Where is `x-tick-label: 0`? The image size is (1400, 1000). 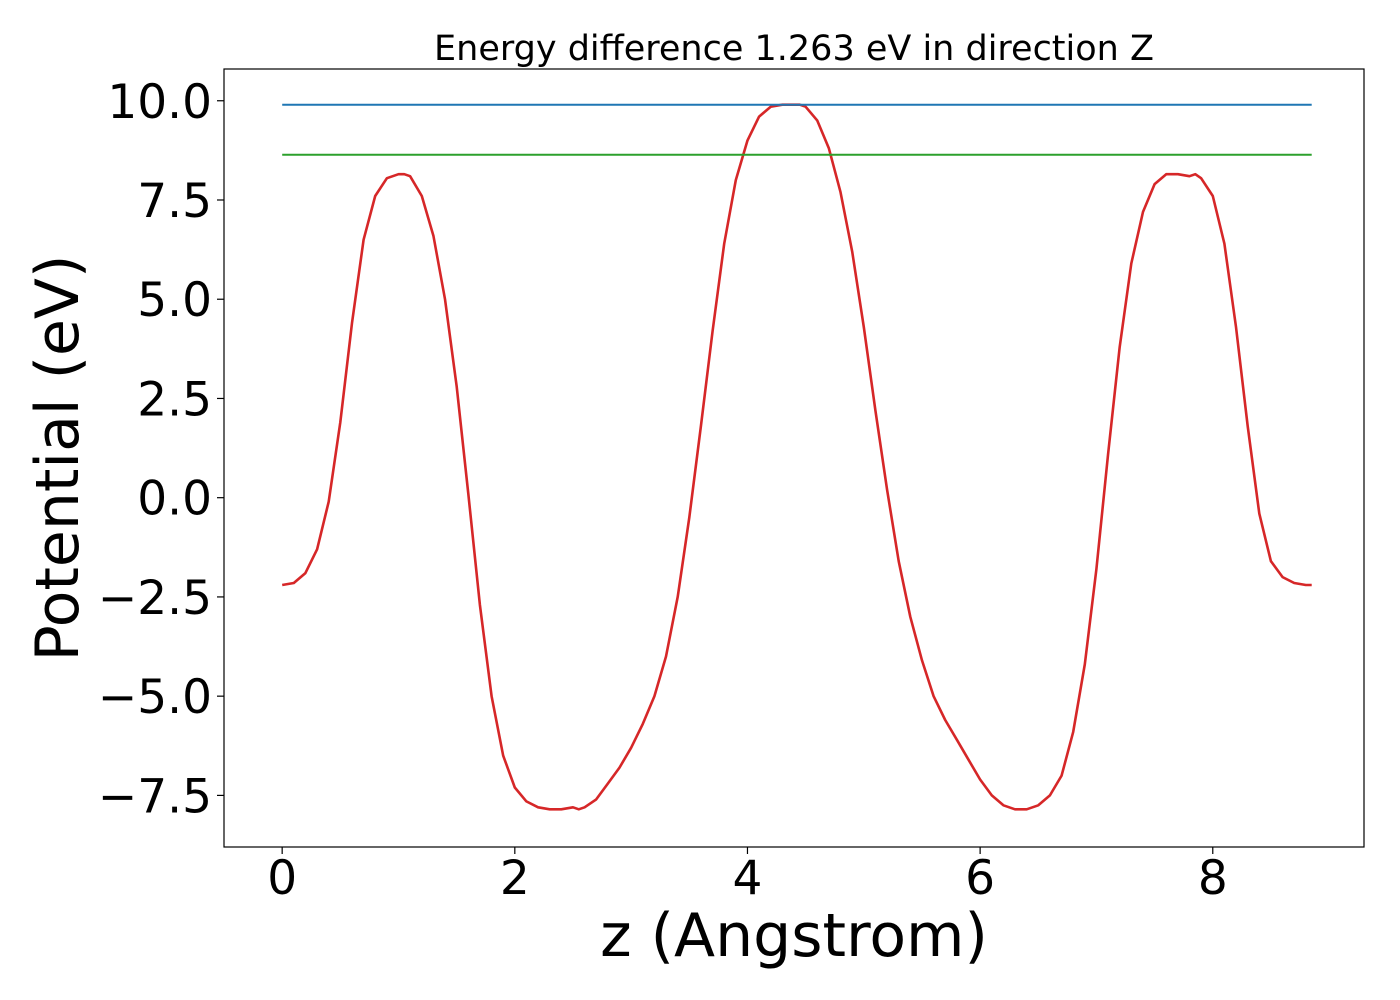 x-tick-label: 0 is located at coordinates (282, 878).